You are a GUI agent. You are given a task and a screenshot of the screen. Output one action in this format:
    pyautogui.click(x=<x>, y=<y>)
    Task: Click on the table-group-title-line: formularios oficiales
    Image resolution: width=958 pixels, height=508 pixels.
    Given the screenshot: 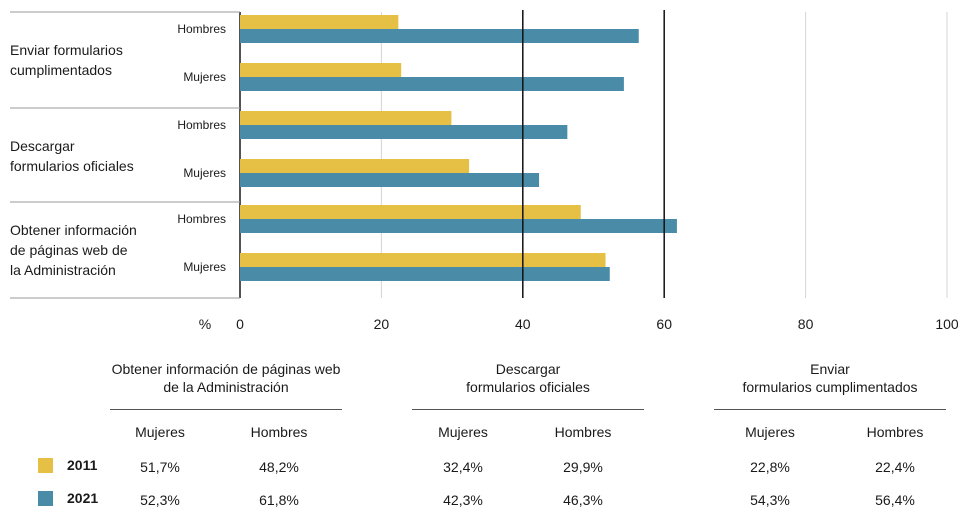 What is the action you would take?
    pyautogui.click(x=528, y=387)
    